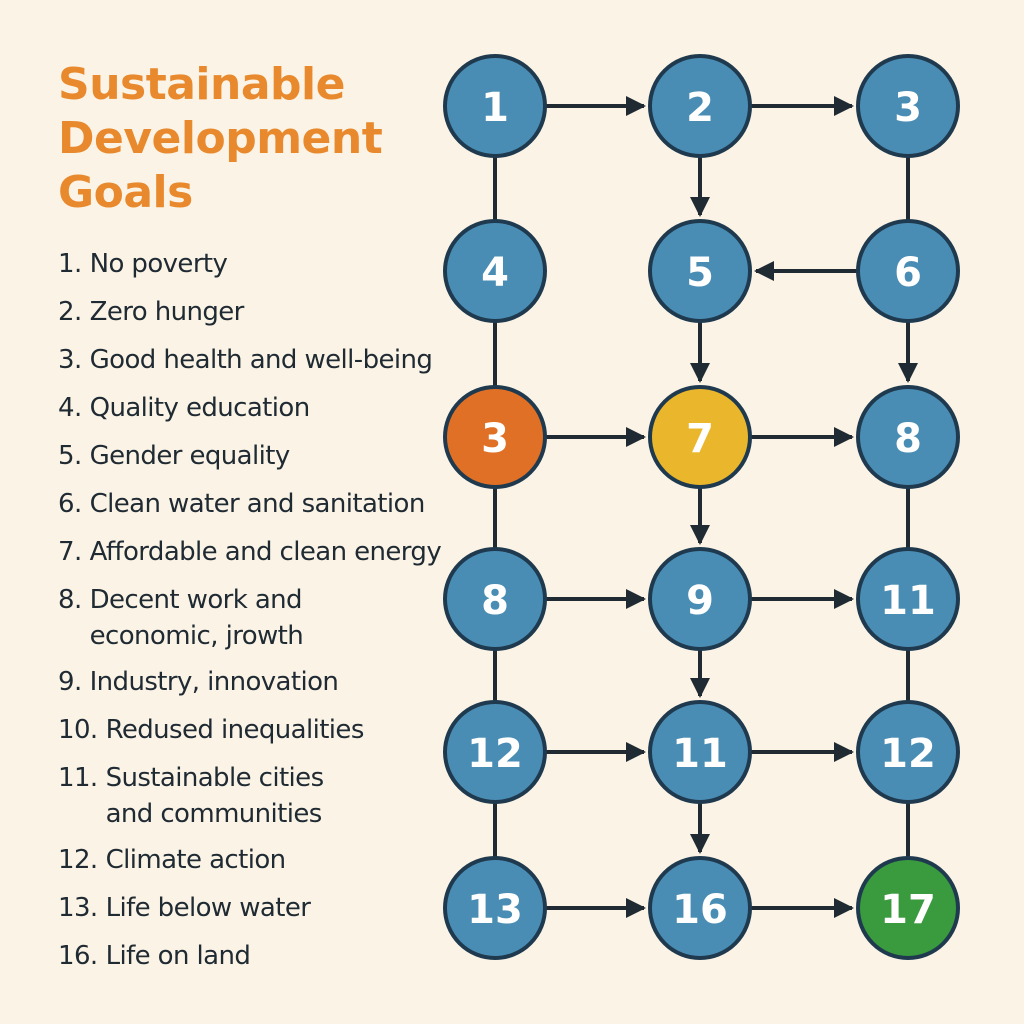 The height and width of the screenshot is (1024, 1024). Describe the element at coordinates (70, 682) in the screenshot. I see `goal-number: 9.` at that location.